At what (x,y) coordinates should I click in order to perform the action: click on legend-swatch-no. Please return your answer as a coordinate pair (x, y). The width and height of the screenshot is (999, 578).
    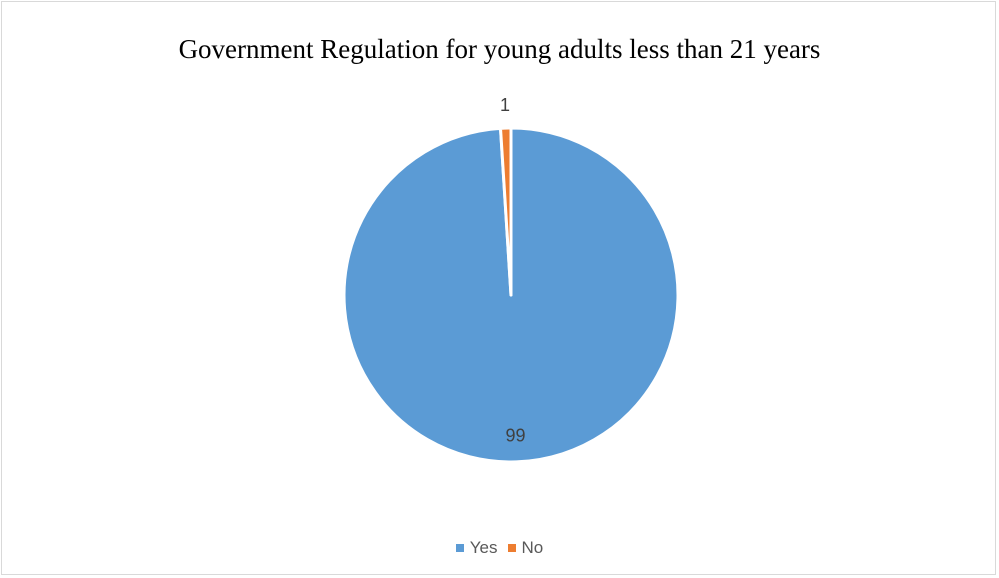
    Looking at the image, I should click on (511, 548).